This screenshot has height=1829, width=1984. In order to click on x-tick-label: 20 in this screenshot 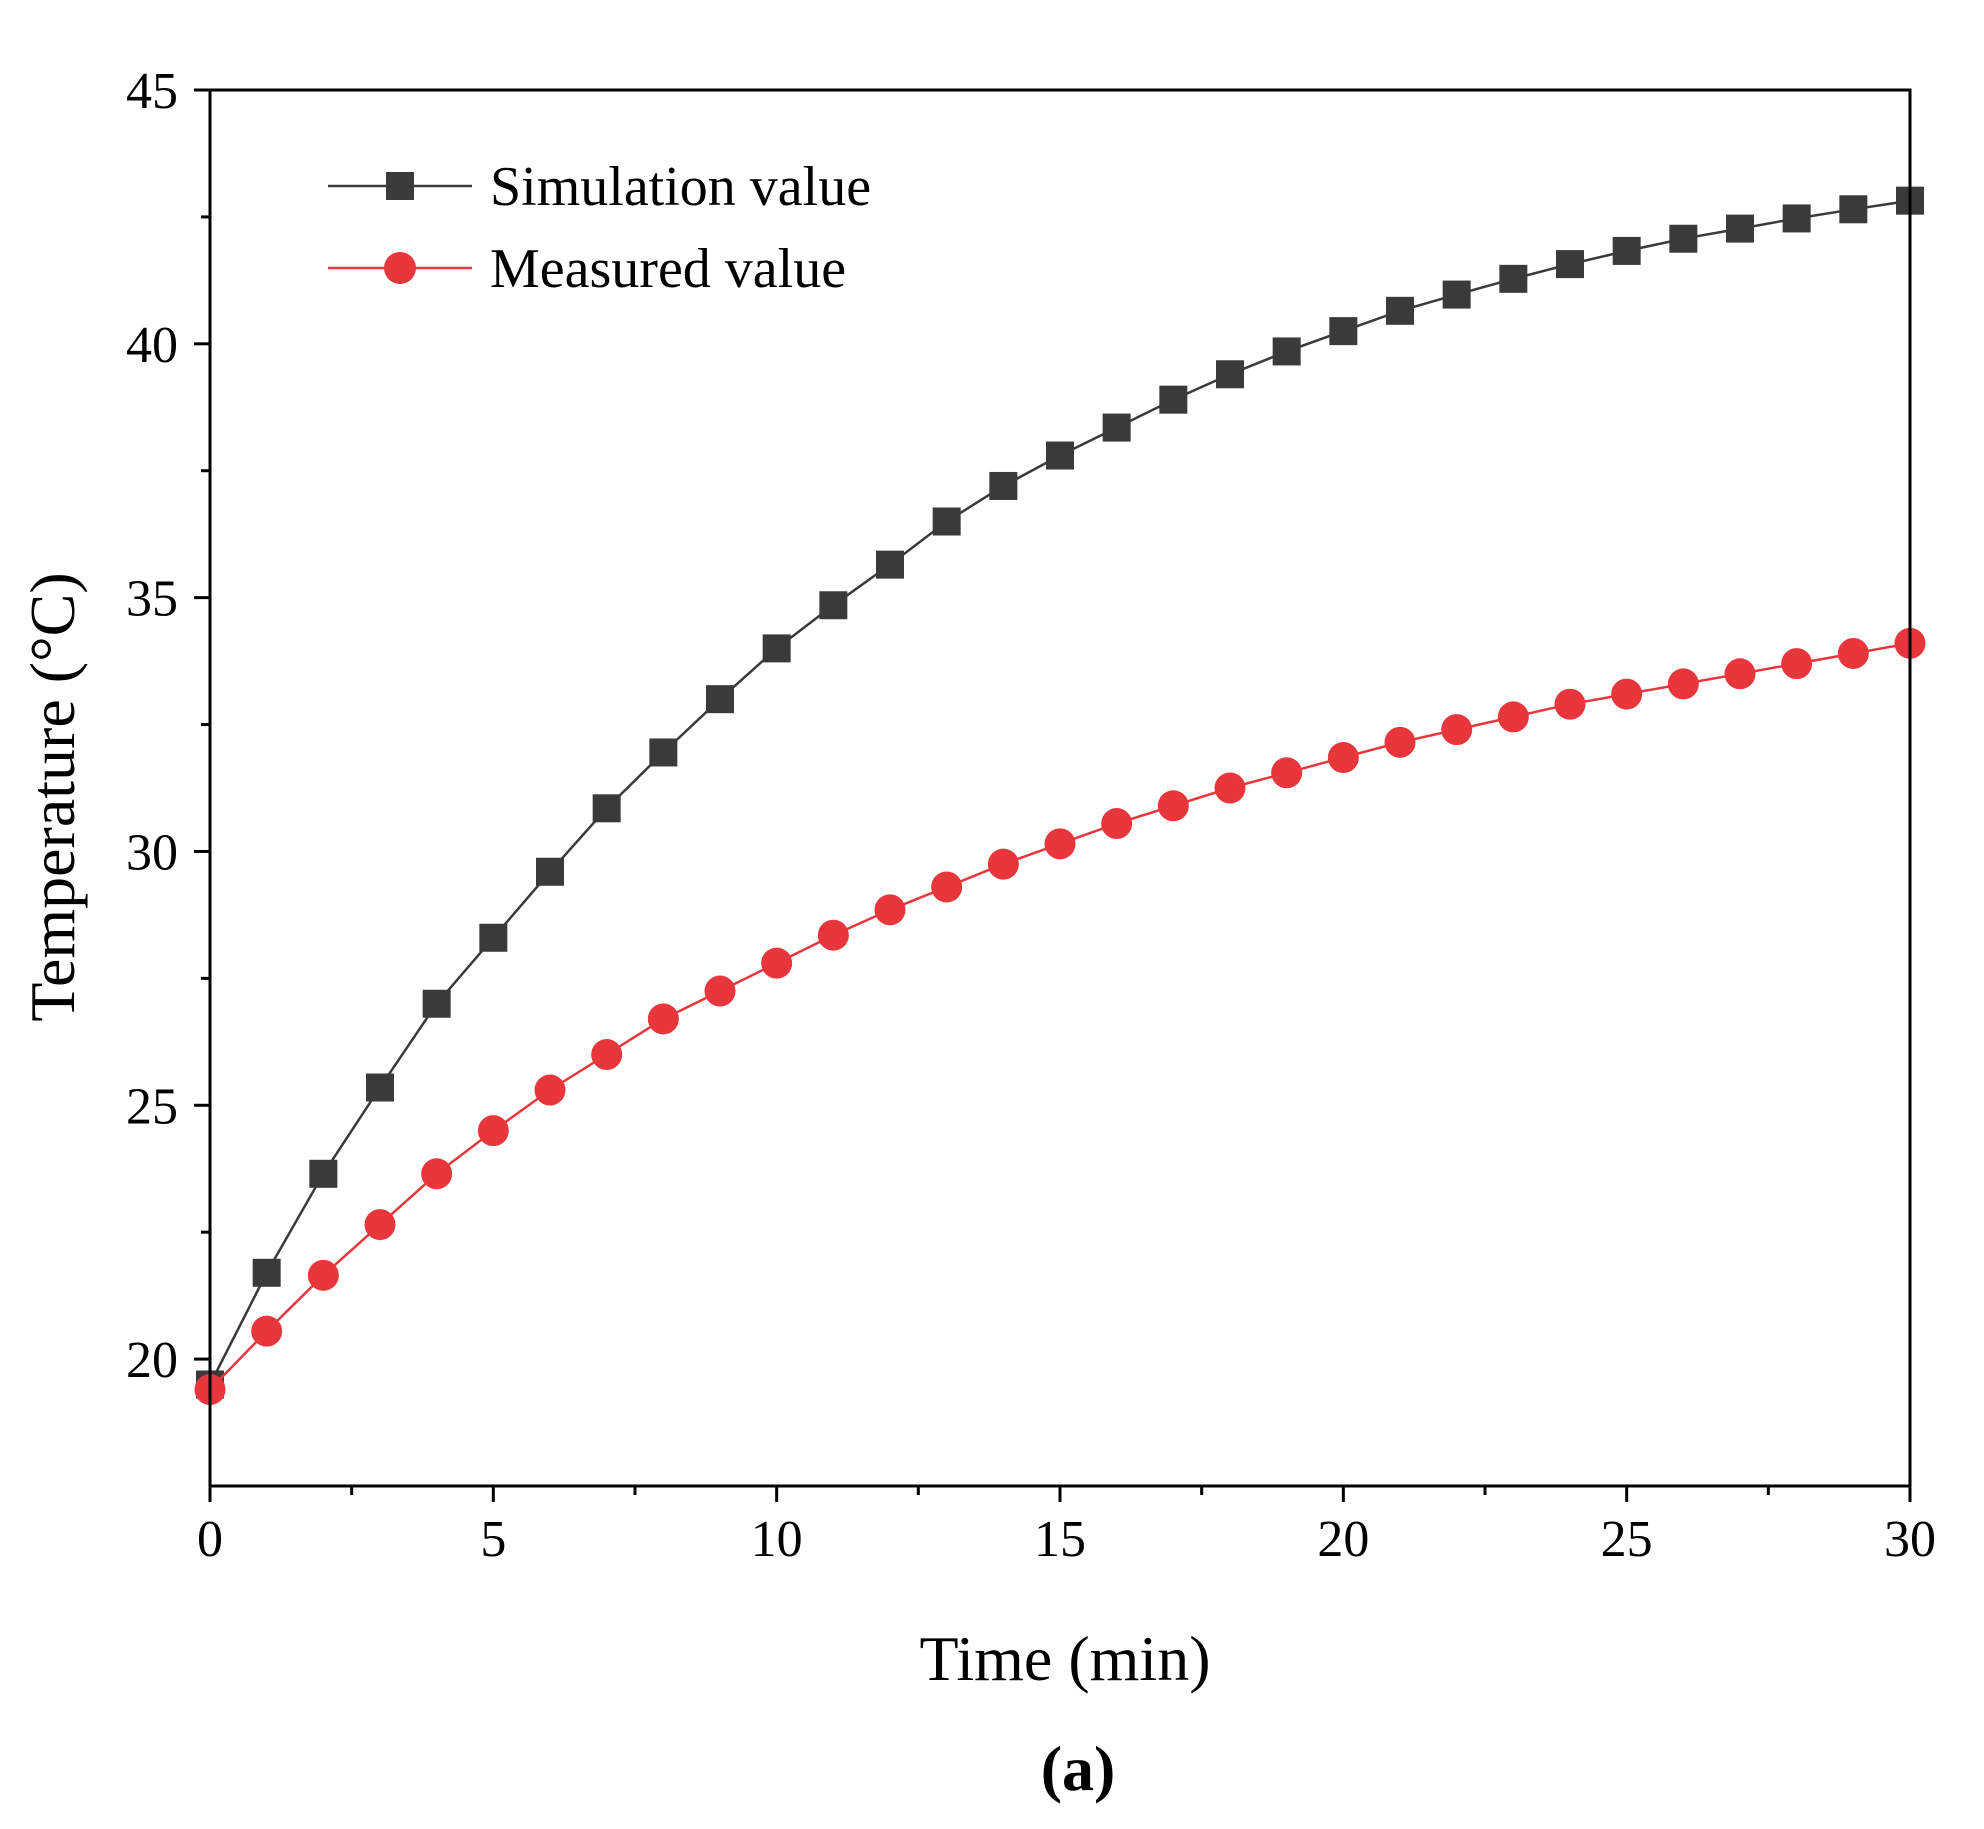, I will do `click(1343, 1539)`.